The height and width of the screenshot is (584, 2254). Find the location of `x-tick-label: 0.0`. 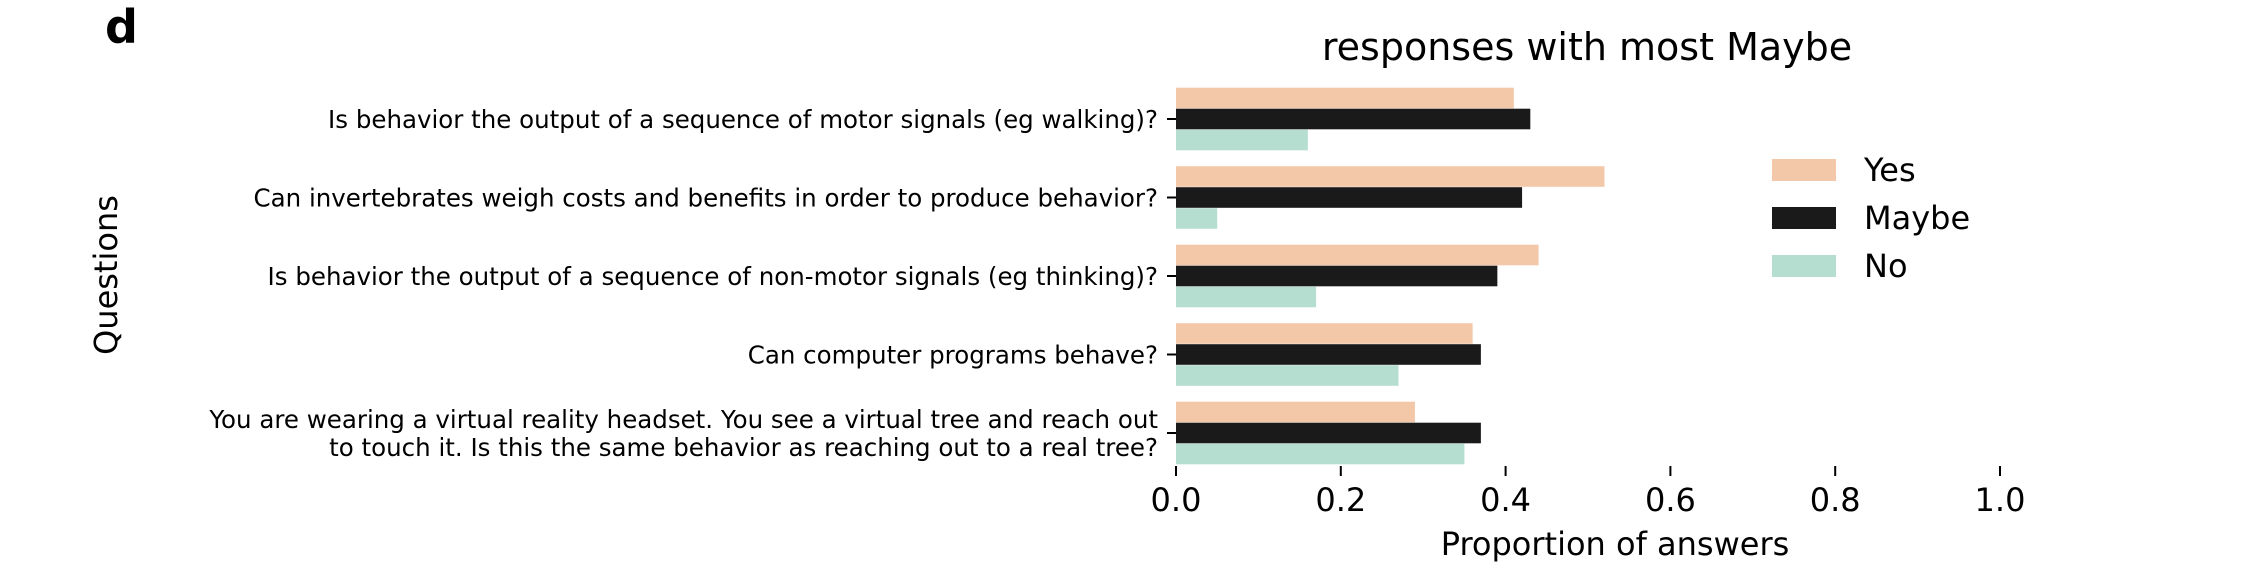

x-tick-label: 0.0 is located at coordinates (1176, 500).